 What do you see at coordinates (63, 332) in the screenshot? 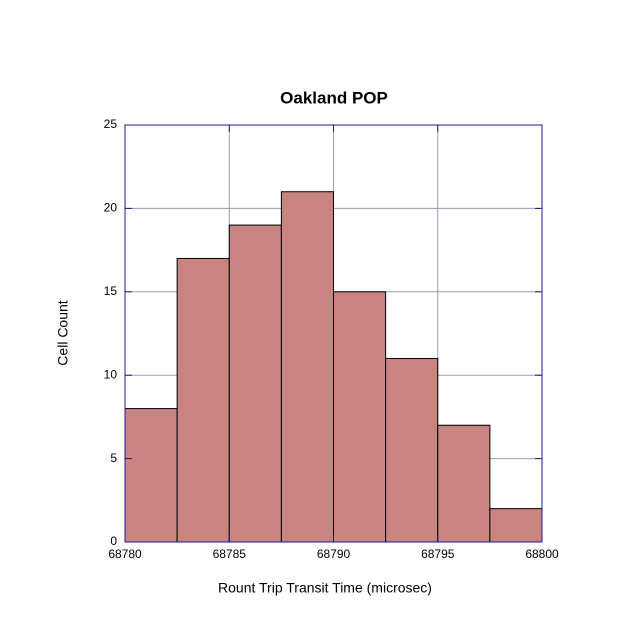
I see `y-axis-label: Cell Count` at bounding box center [63, 332].